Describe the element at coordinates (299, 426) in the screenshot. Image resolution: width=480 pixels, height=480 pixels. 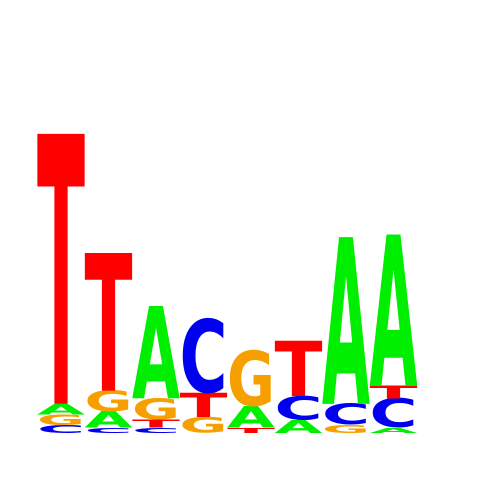
I see `logo-letter-A-pos6-0: A` at that location.